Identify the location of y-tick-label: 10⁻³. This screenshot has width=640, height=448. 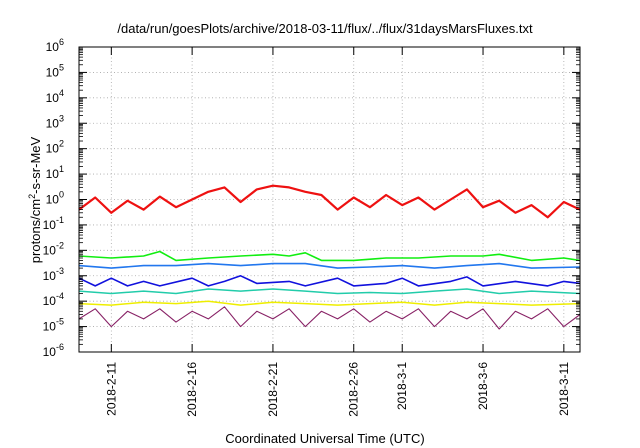
(53, 274).